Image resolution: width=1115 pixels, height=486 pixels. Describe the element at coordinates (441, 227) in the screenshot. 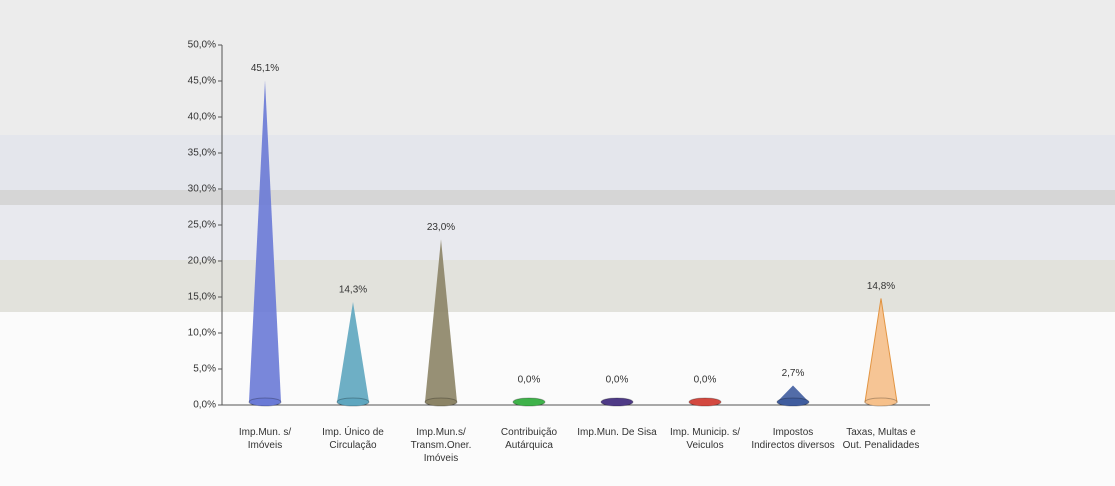

I see `value-label: 23,0%` at that location.